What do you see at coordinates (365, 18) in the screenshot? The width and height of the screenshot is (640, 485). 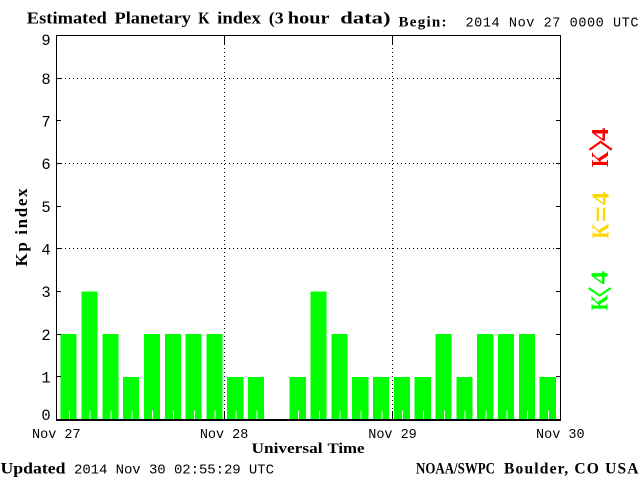 I see `svg-text: data)` at bounding box center [365, 18].